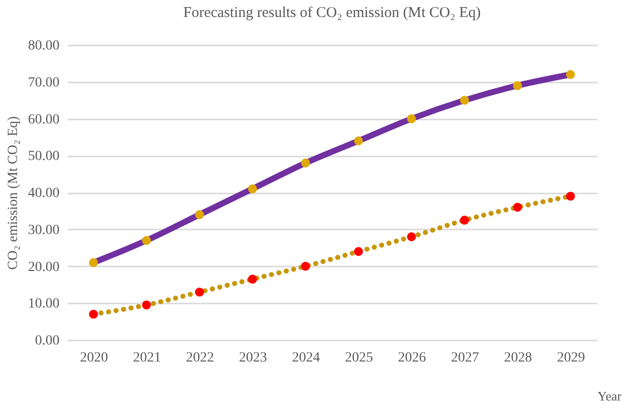 The width and height of the screenshot is (644, 416). What do you see at coordinates (147, 358) in the screenshot?
I see `x-tick-label: 2021` at bounding box center [147, 358].